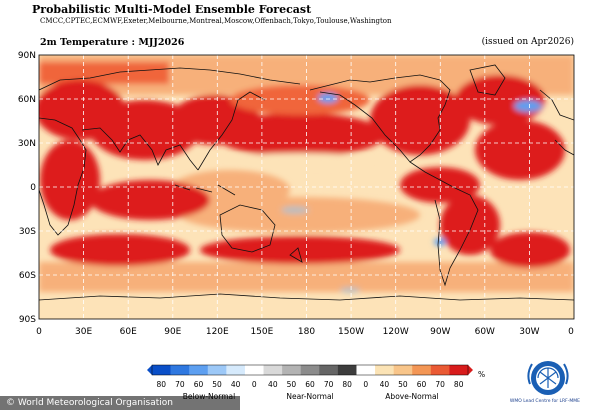 This screenshot has width=590, height=410. Describe the element at coordinates (296, 255) in the screenshot. I see `coast-new-zealand` at that location.